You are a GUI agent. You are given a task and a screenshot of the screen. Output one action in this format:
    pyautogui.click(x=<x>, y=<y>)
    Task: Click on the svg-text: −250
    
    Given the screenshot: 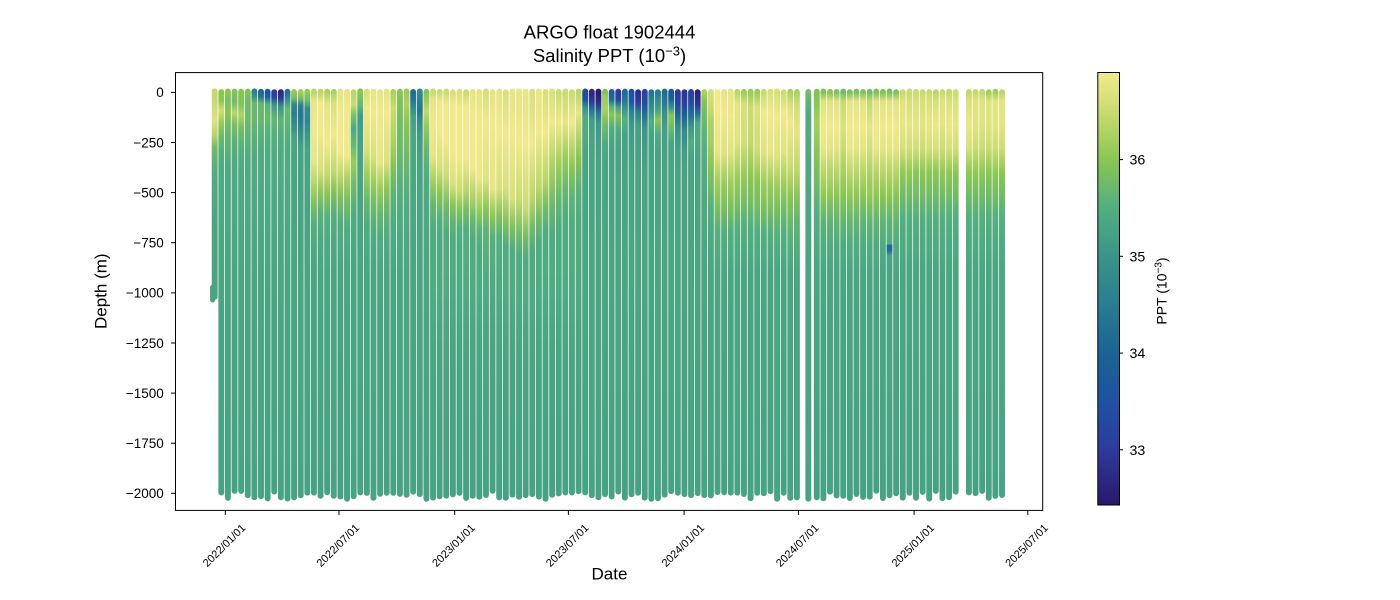 What is the action you would take?
    pyautogui.click(x=148, y=142)
    